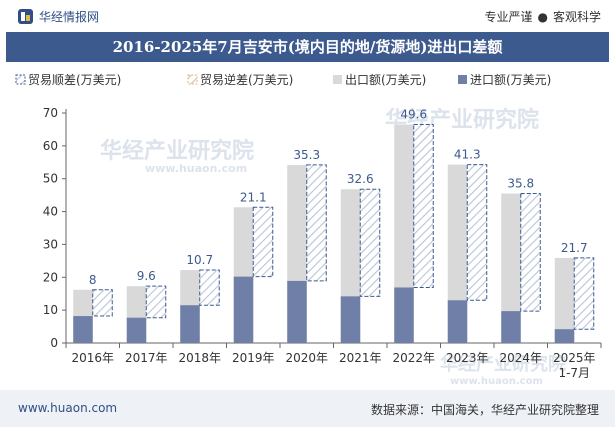 This screenshot has height=427, width=615. I want to click on y-tick-label: 30, so click(50, 244).